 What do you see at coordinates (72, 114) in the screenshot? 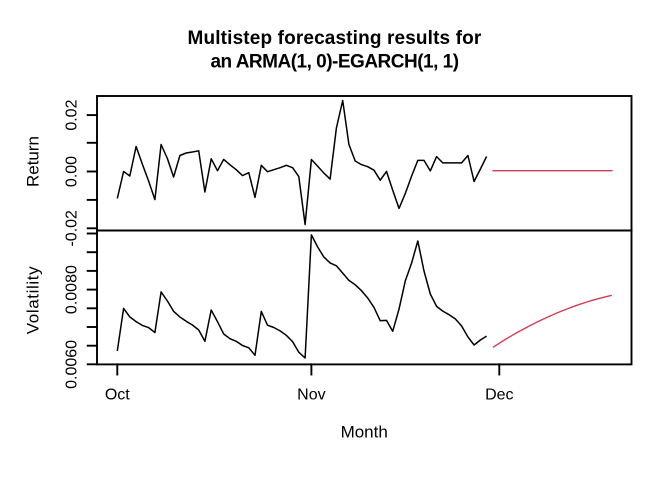
I see `svg-text: 0.02` at bounding box center [72, 114].